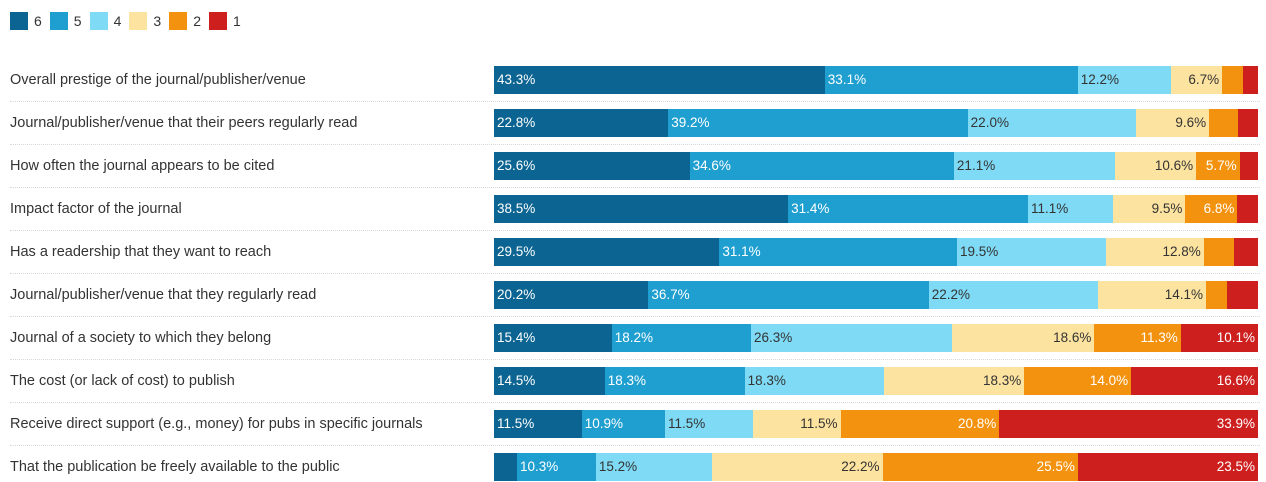 Image resolution: width=1266 pixels, height=482 pixels. Describe the element at coordinates (1184, 295) in the screenshot. I see `bar-value-label: 14.1%` at that location.